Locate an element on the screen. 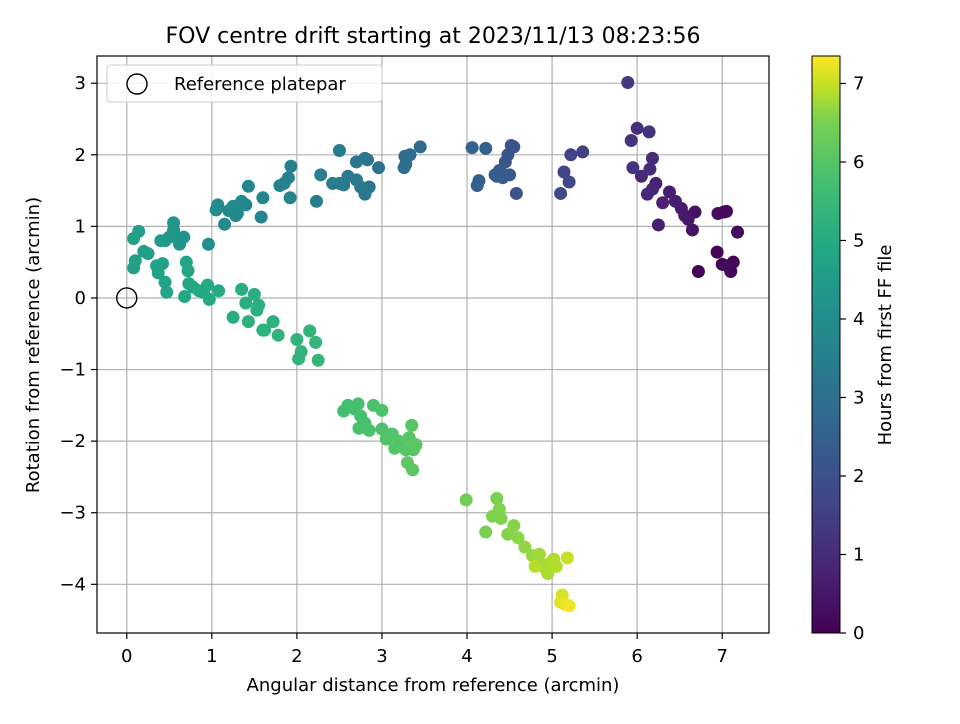  legend-box is located at coordinates (244, 83).